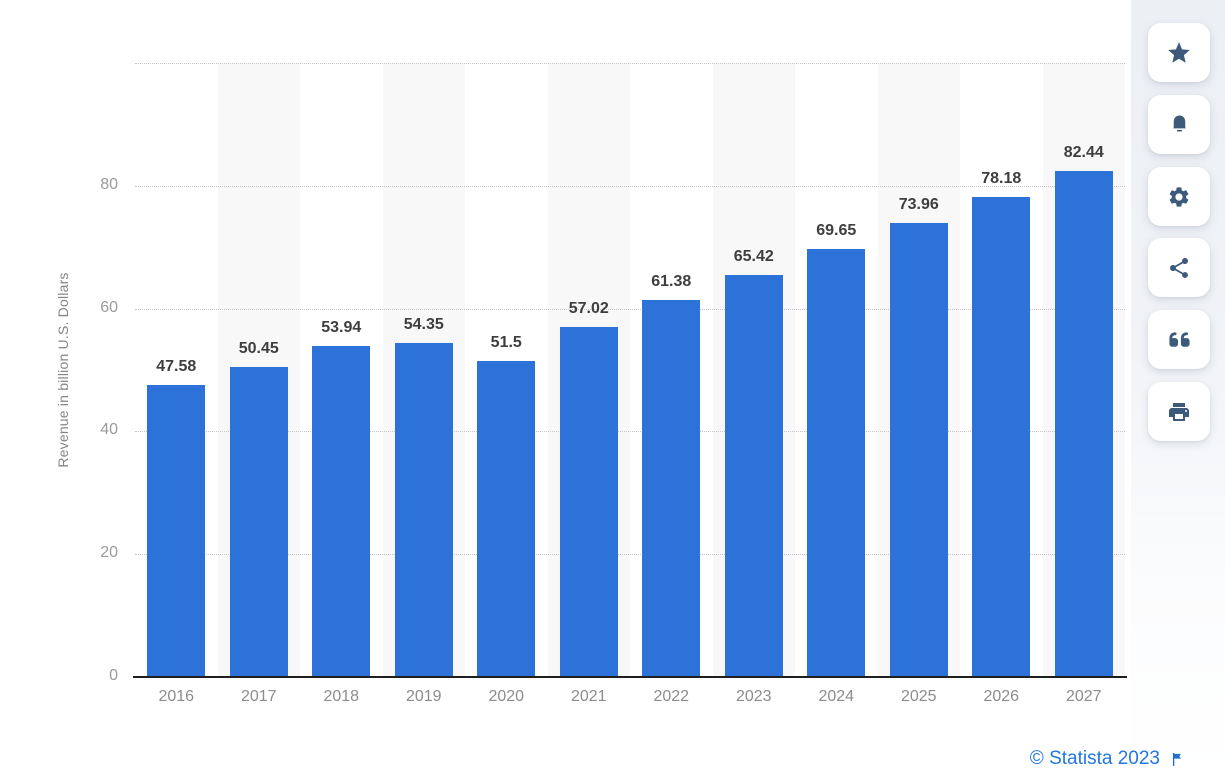 This screenshot has height=779, width=1225. Describe the element at coordinates (423, 510) in the screenshot. I see `bar-2019` at that location.